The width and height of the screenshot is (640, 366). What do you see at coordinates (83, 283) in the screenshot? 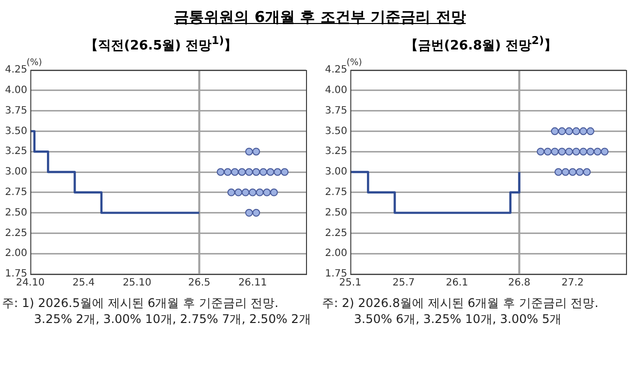
I see `x-tick-label: 25.4` at bounding box center [83, 283].